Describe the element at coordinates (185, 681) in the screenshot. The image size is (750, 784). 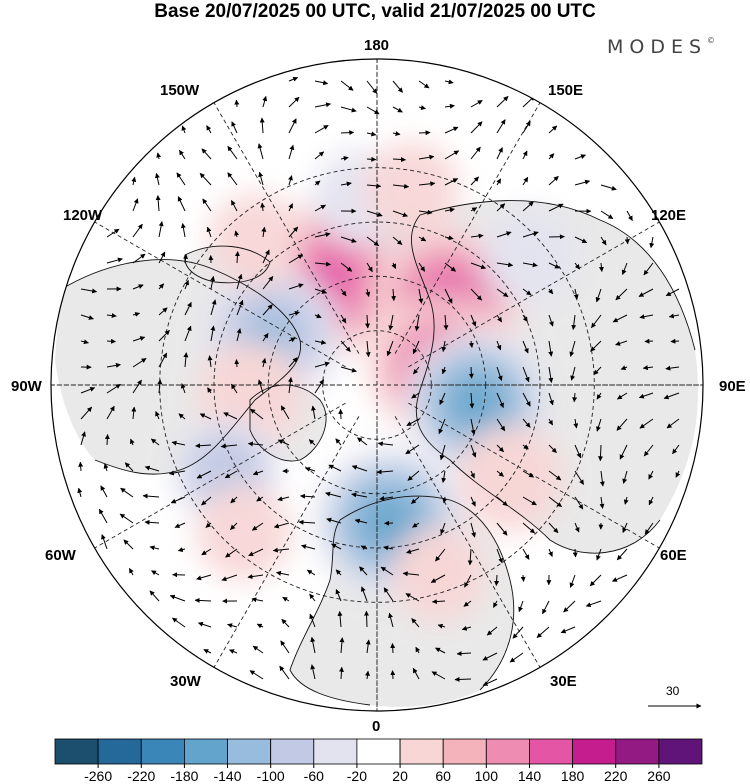
I see `lon-label-30w: 30W` at that location.